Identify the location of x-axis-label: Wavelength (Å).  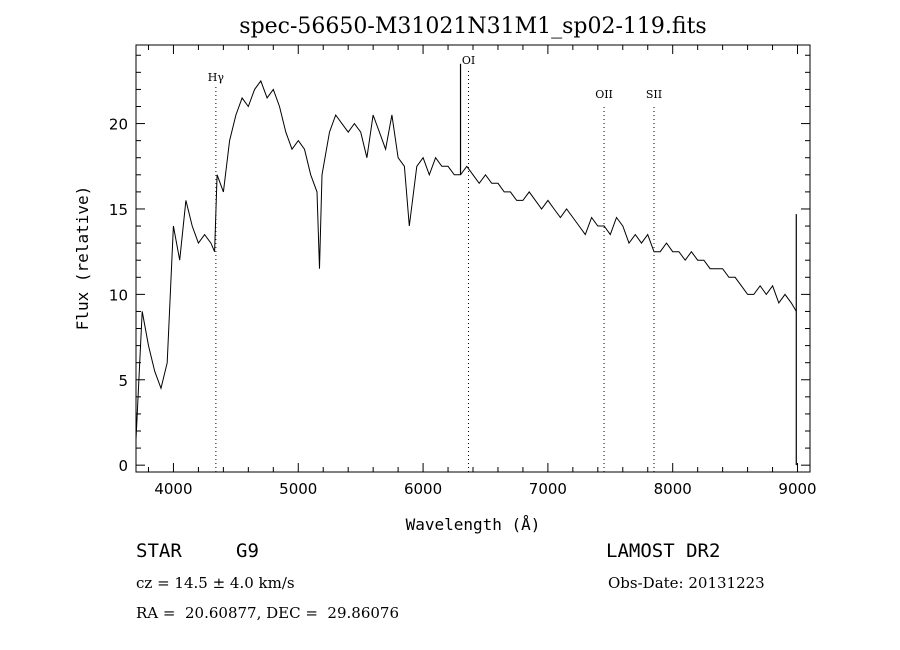
(473, 524).